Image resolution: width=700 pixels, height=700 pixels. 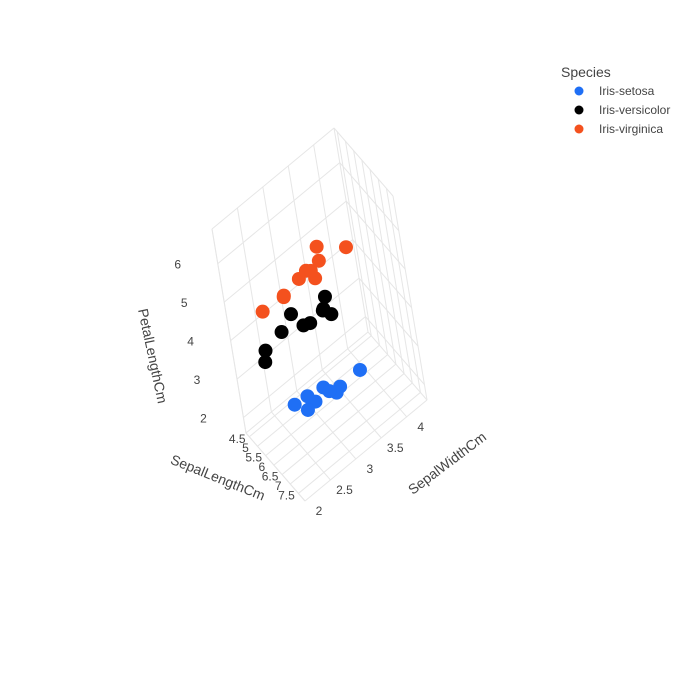 I want to click on legend-item-iris-setosa: Iris-setosa, so click(x=614, y=91).